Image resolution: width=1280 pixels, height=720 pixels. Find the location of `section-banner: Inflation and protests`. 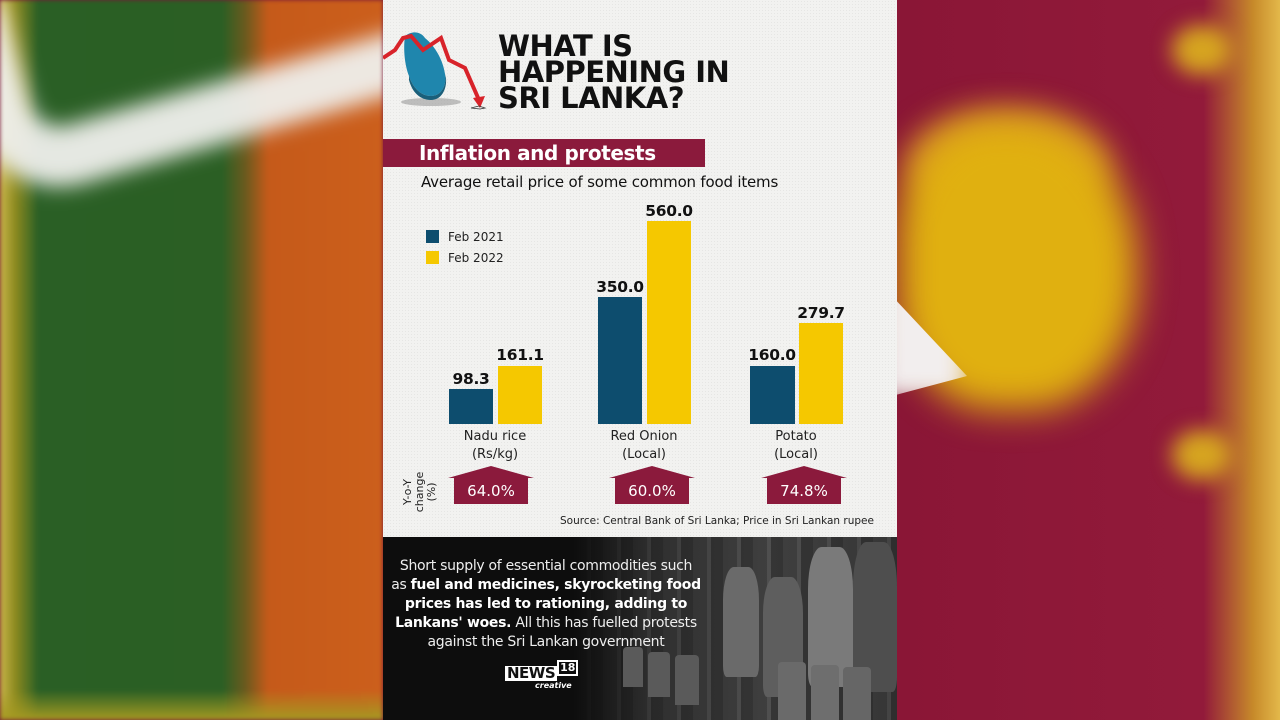

section-banner: Inflation and protests is located at coordinates (544, 153).